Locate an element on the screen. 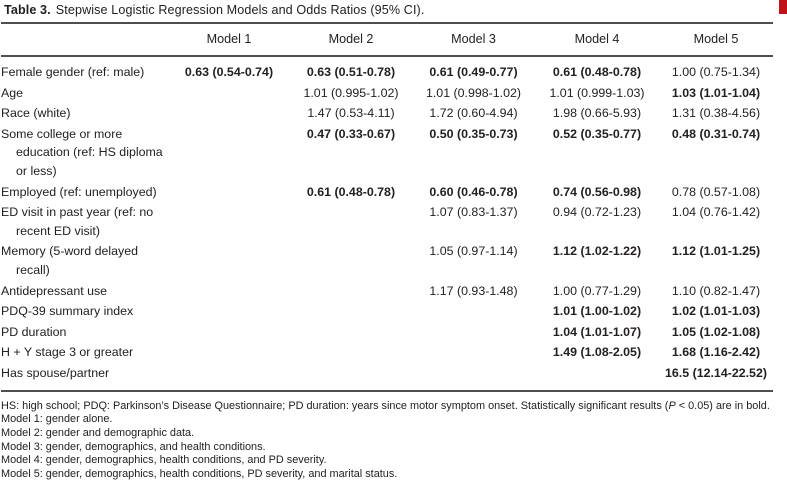  column-header-model-1: Model 1 is located at coordinates (229, 40).